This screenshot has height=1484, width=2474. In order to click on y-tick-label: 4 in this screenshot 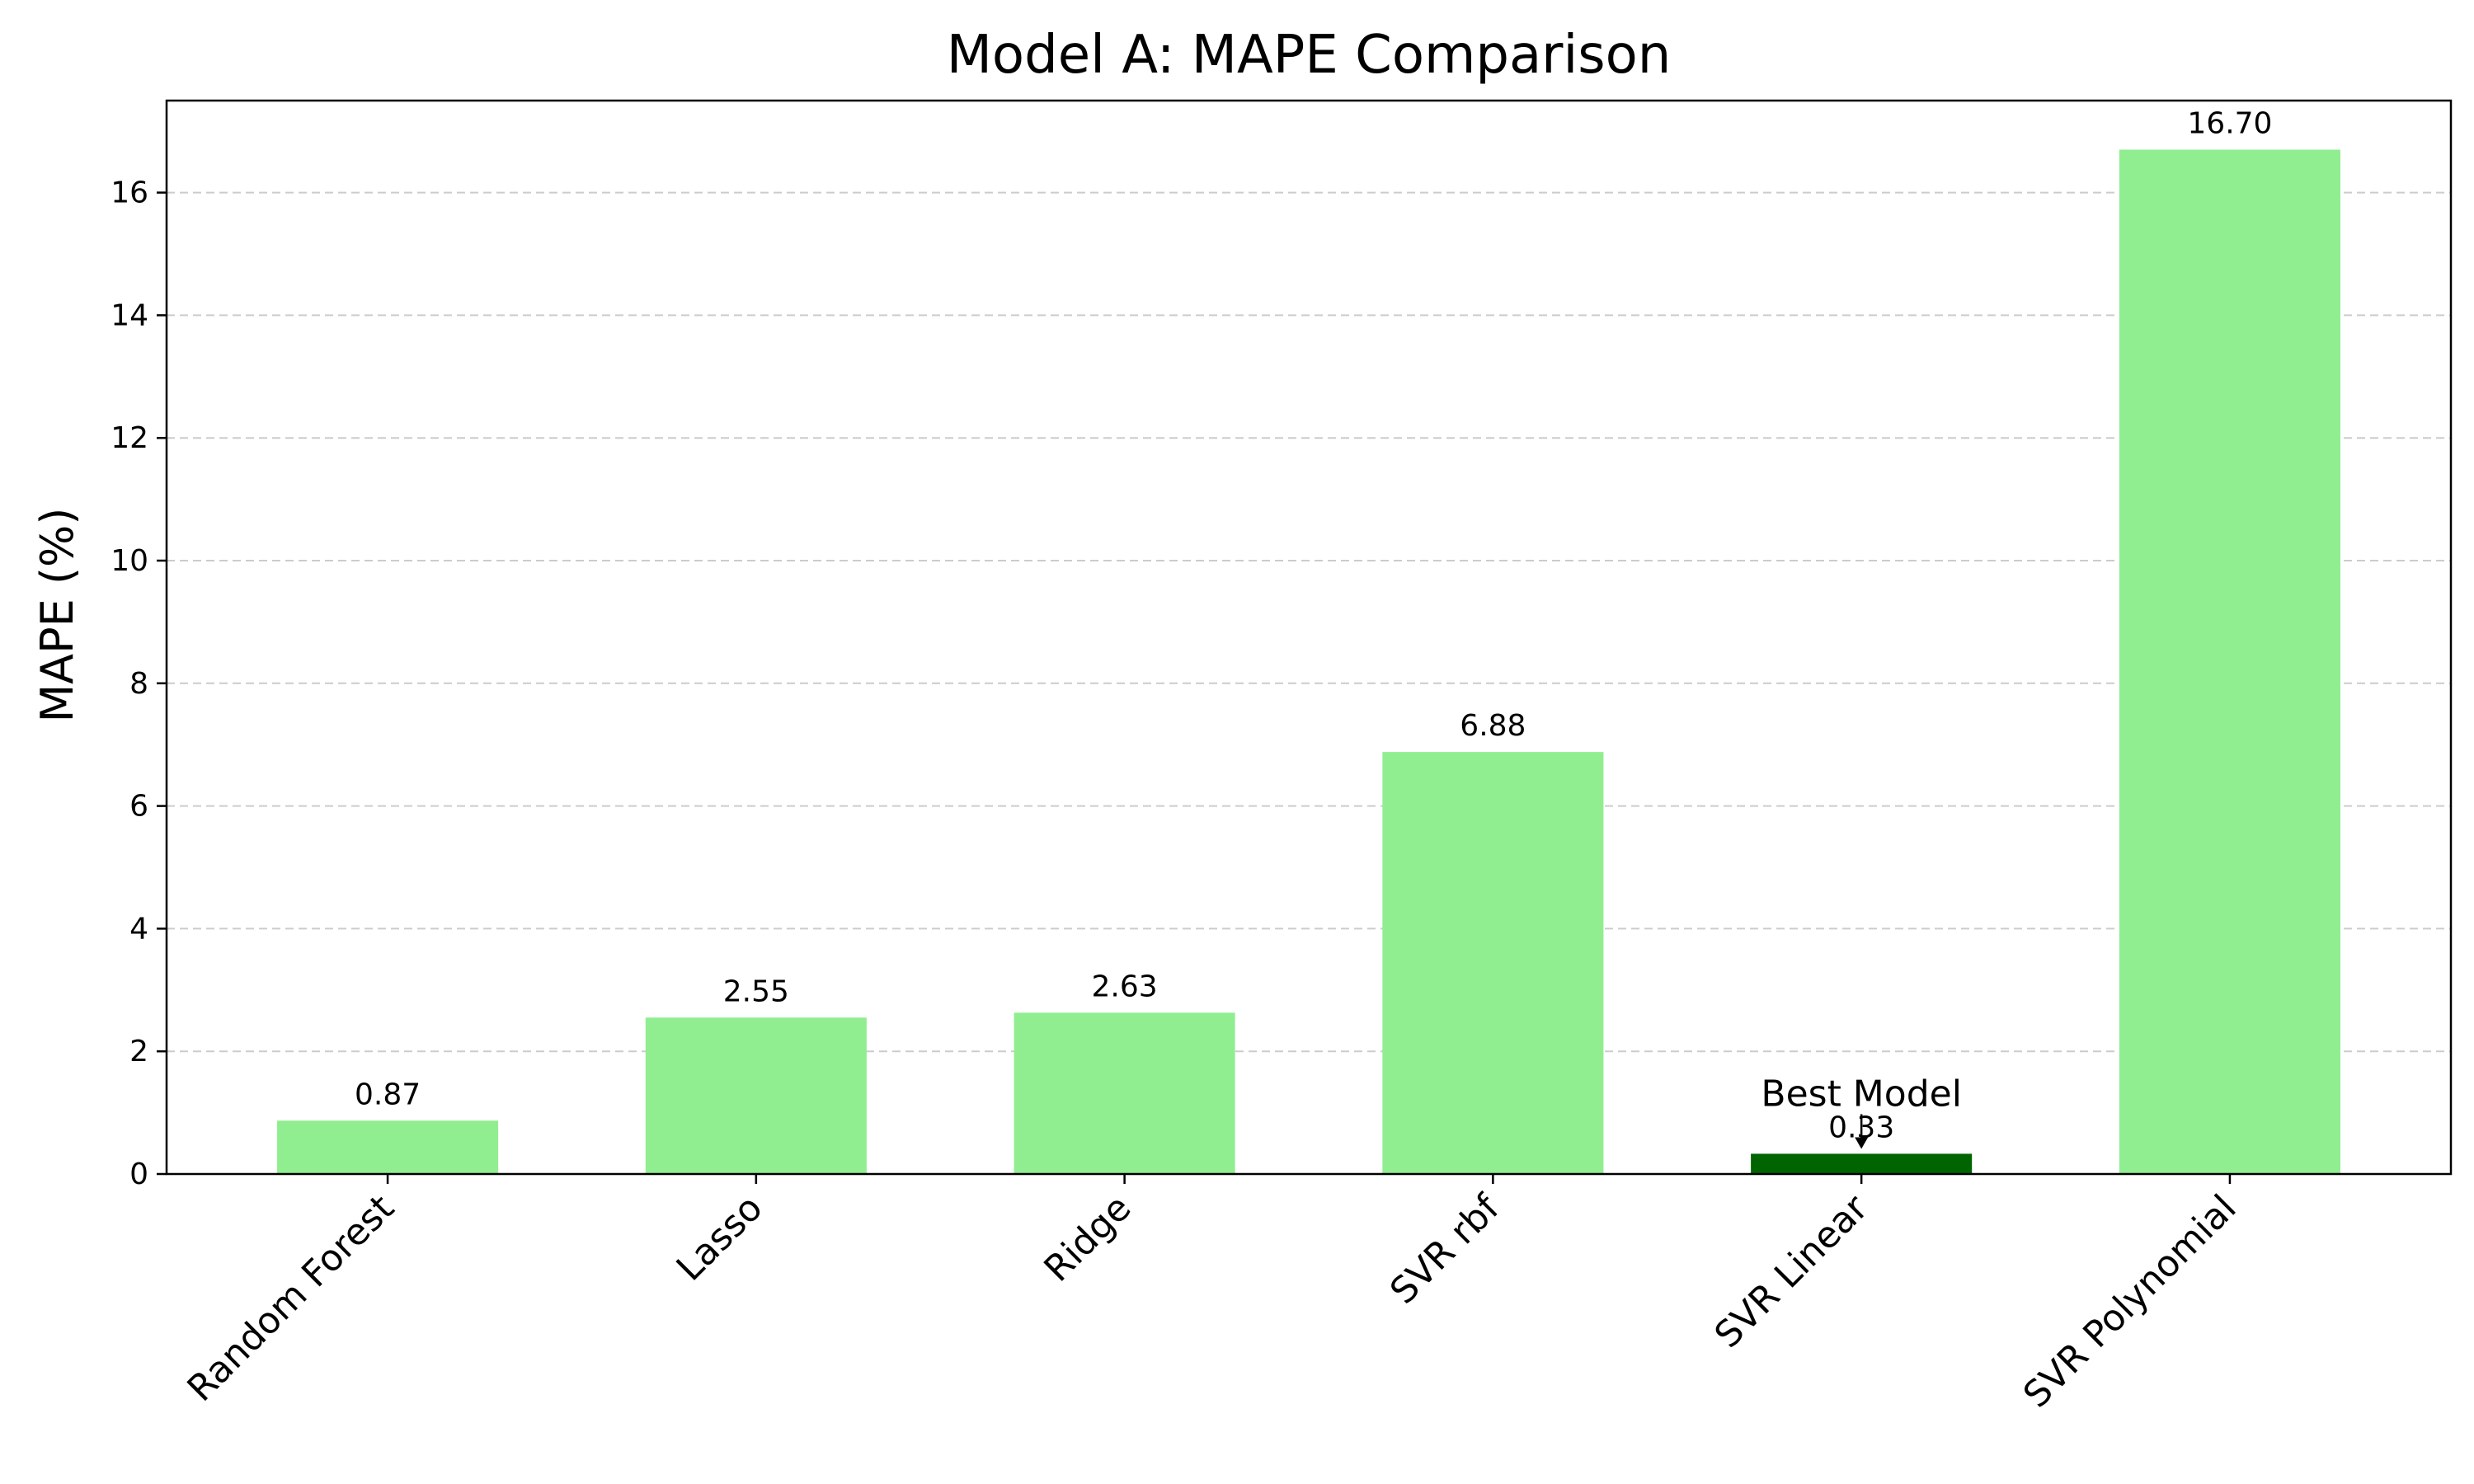, I will do `click(138, 929)`.